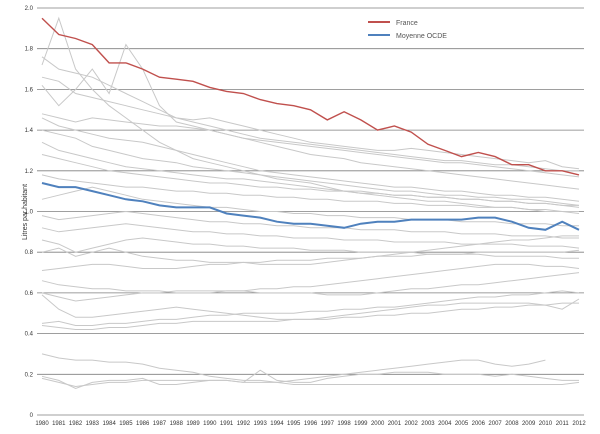 The image size is (600, 434). What do you see at coordinates (260, 424) in the screenshot?
I see `x-tick-label: 1993` at bounding box center [260, 424].